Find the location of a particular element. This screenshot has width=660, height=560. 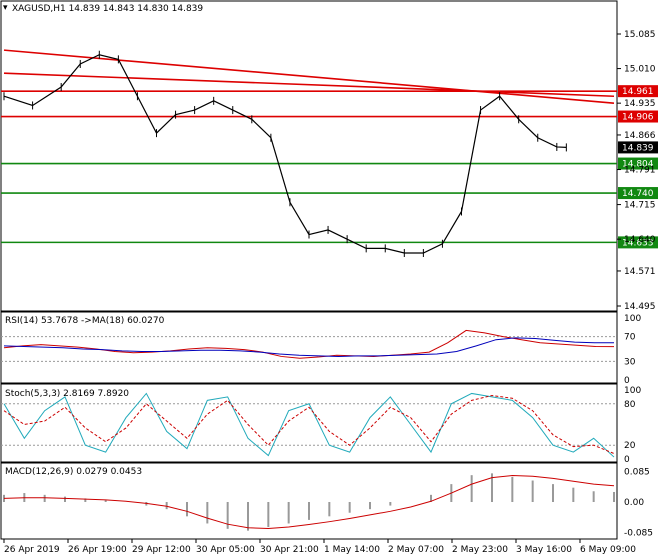

axis-tick-label: 80 is located at coordinates (630, 405).